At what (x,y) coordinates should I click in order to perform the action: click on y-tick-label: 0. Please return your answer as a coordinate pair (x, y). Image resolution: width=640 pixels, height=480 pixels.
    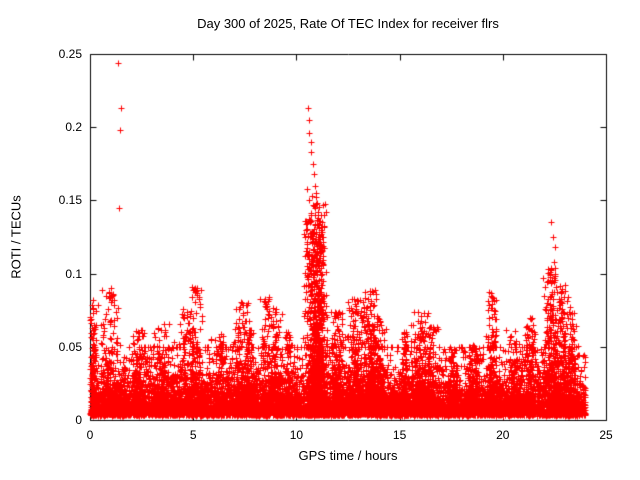
    Looking at the image, I should click on (78, 420).